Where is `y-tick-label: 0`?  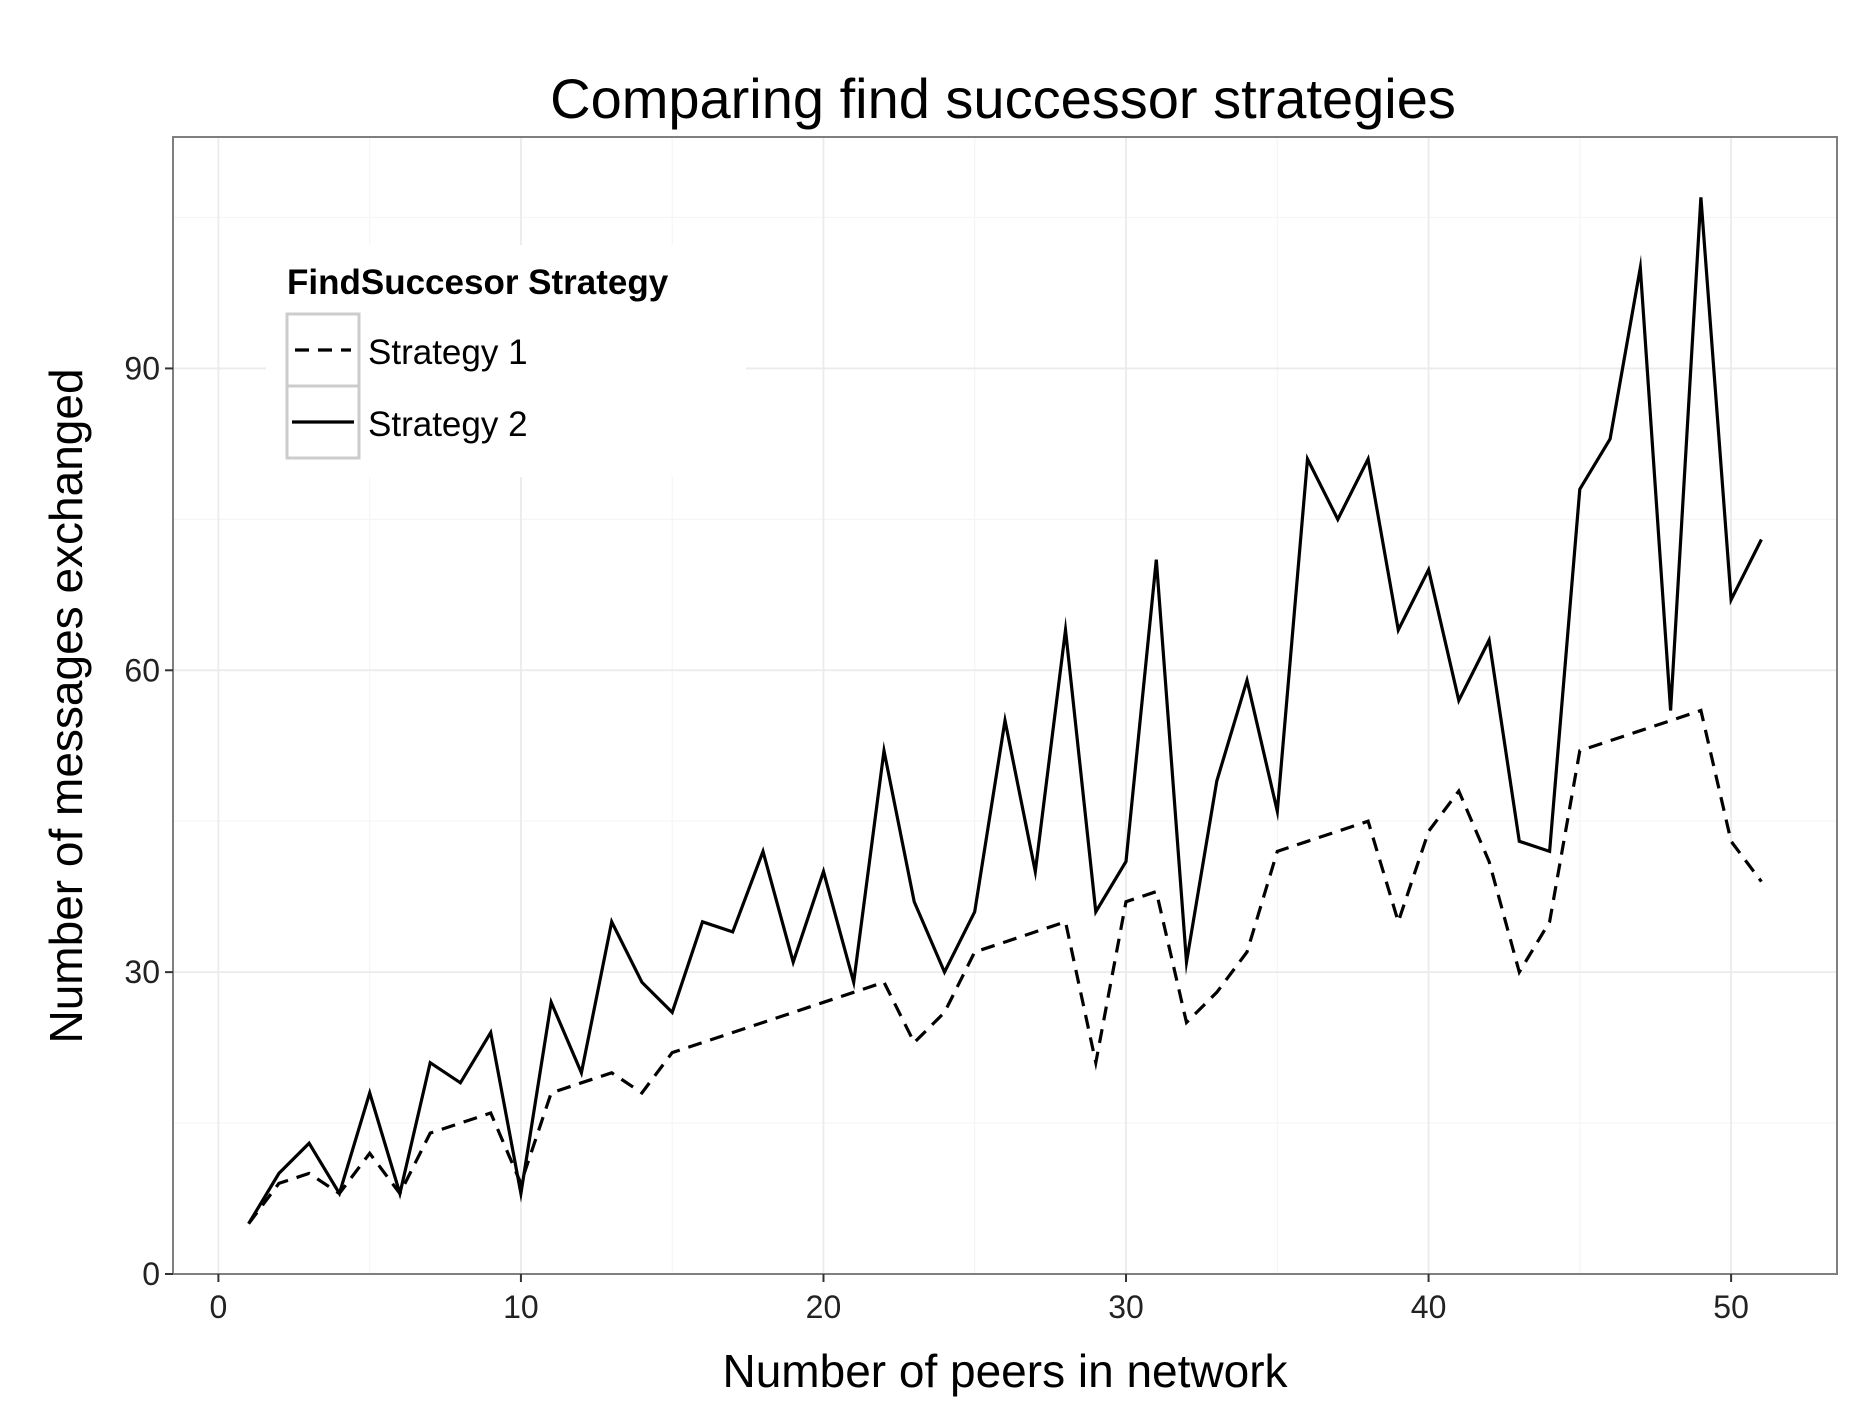
y-tick-label: 0 is located at coordinates (151, 1274).